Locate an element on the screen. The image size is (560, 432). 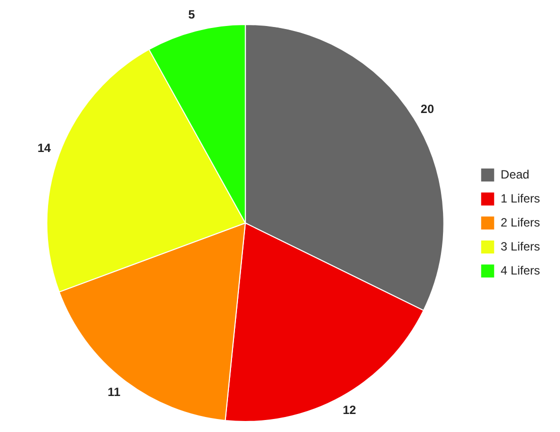
data-label: 14 is located at coordinates (44, 147).